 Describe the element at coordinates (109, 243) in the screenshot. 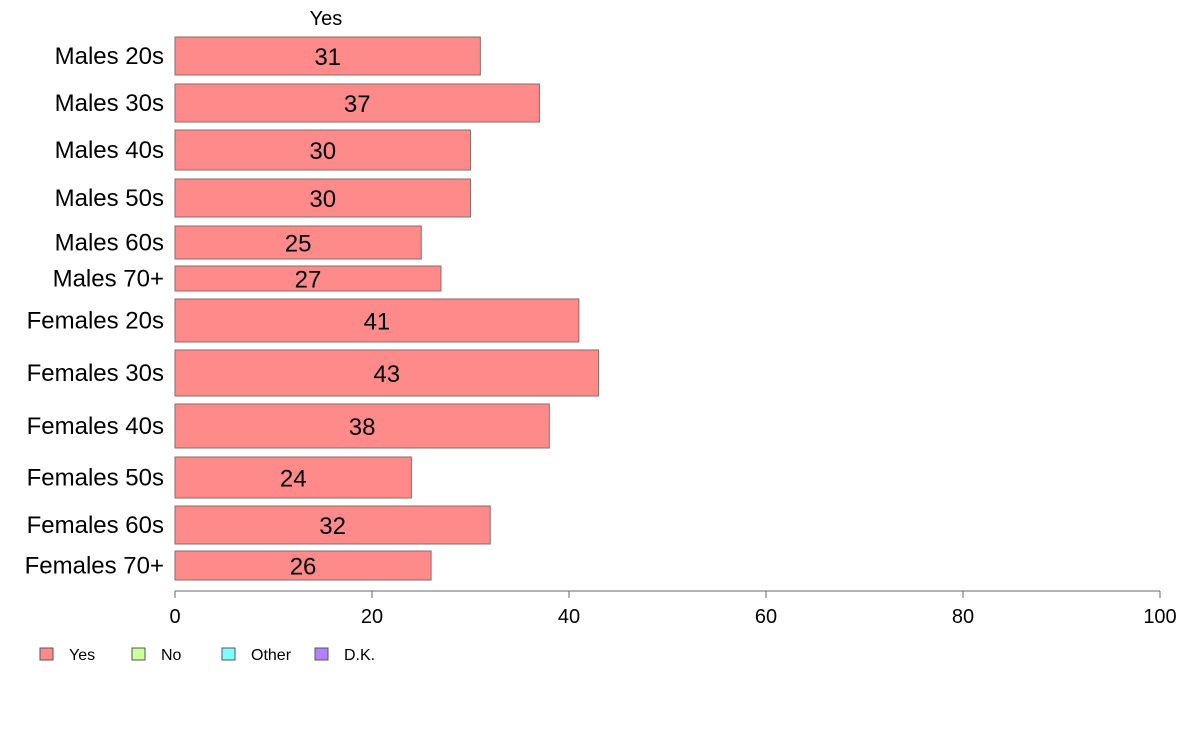

I see `category-label: Males 60s` at that location.